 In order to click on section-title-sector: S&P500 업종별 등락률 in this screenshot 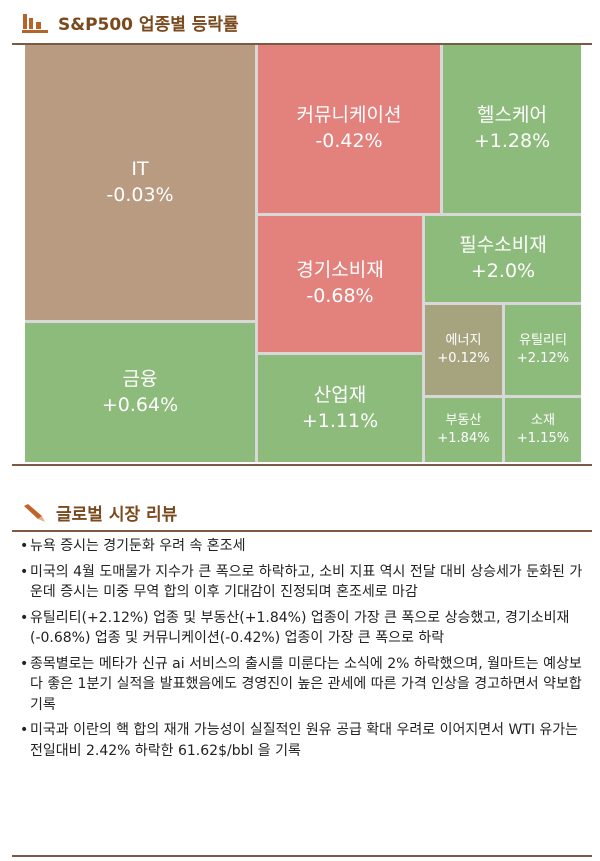, I will do `click(130, 22)`.